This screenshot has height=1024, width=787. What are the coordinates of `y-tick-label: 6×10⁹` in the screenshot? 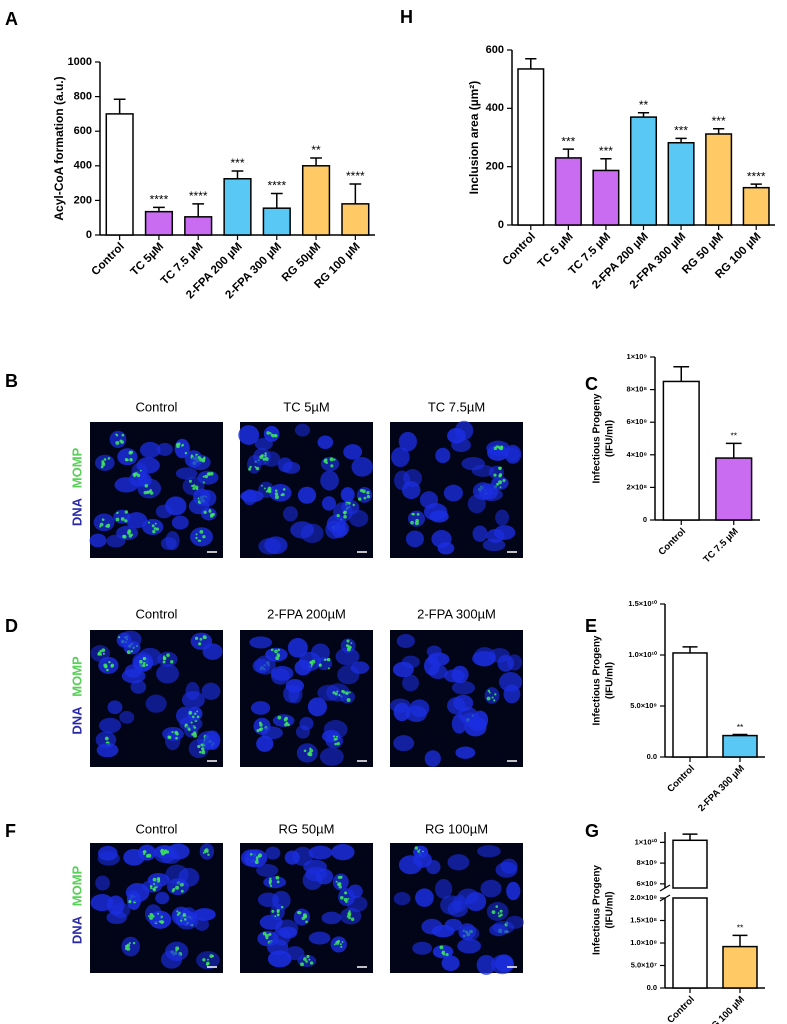 It's located at (647, 883).